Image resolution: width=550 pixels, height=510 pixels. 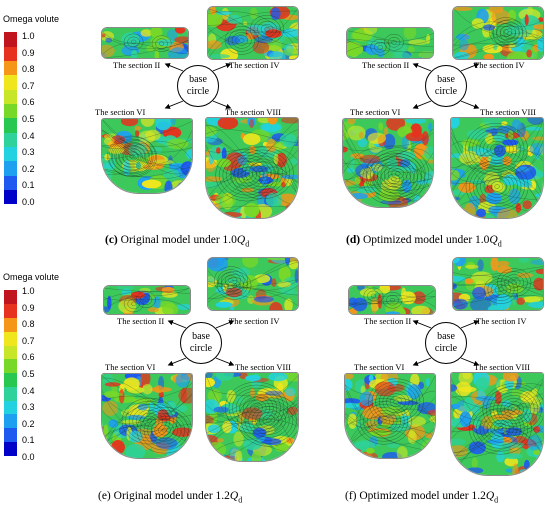 I want to click on section-iv-contour, so click(x=253, y=33).